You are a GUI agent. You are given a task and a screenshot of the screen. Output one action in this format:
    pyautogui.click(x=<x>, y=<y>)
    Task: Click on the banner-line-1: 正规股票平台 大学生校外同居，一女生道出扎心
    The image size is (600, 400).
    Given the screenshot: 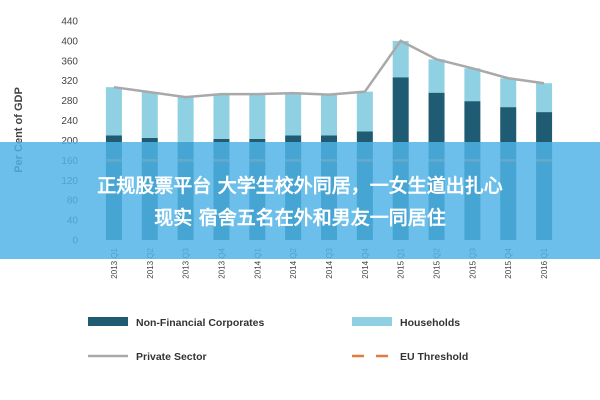 What is the action you would take?
    pyautogui.click(x=300, y=186)
    